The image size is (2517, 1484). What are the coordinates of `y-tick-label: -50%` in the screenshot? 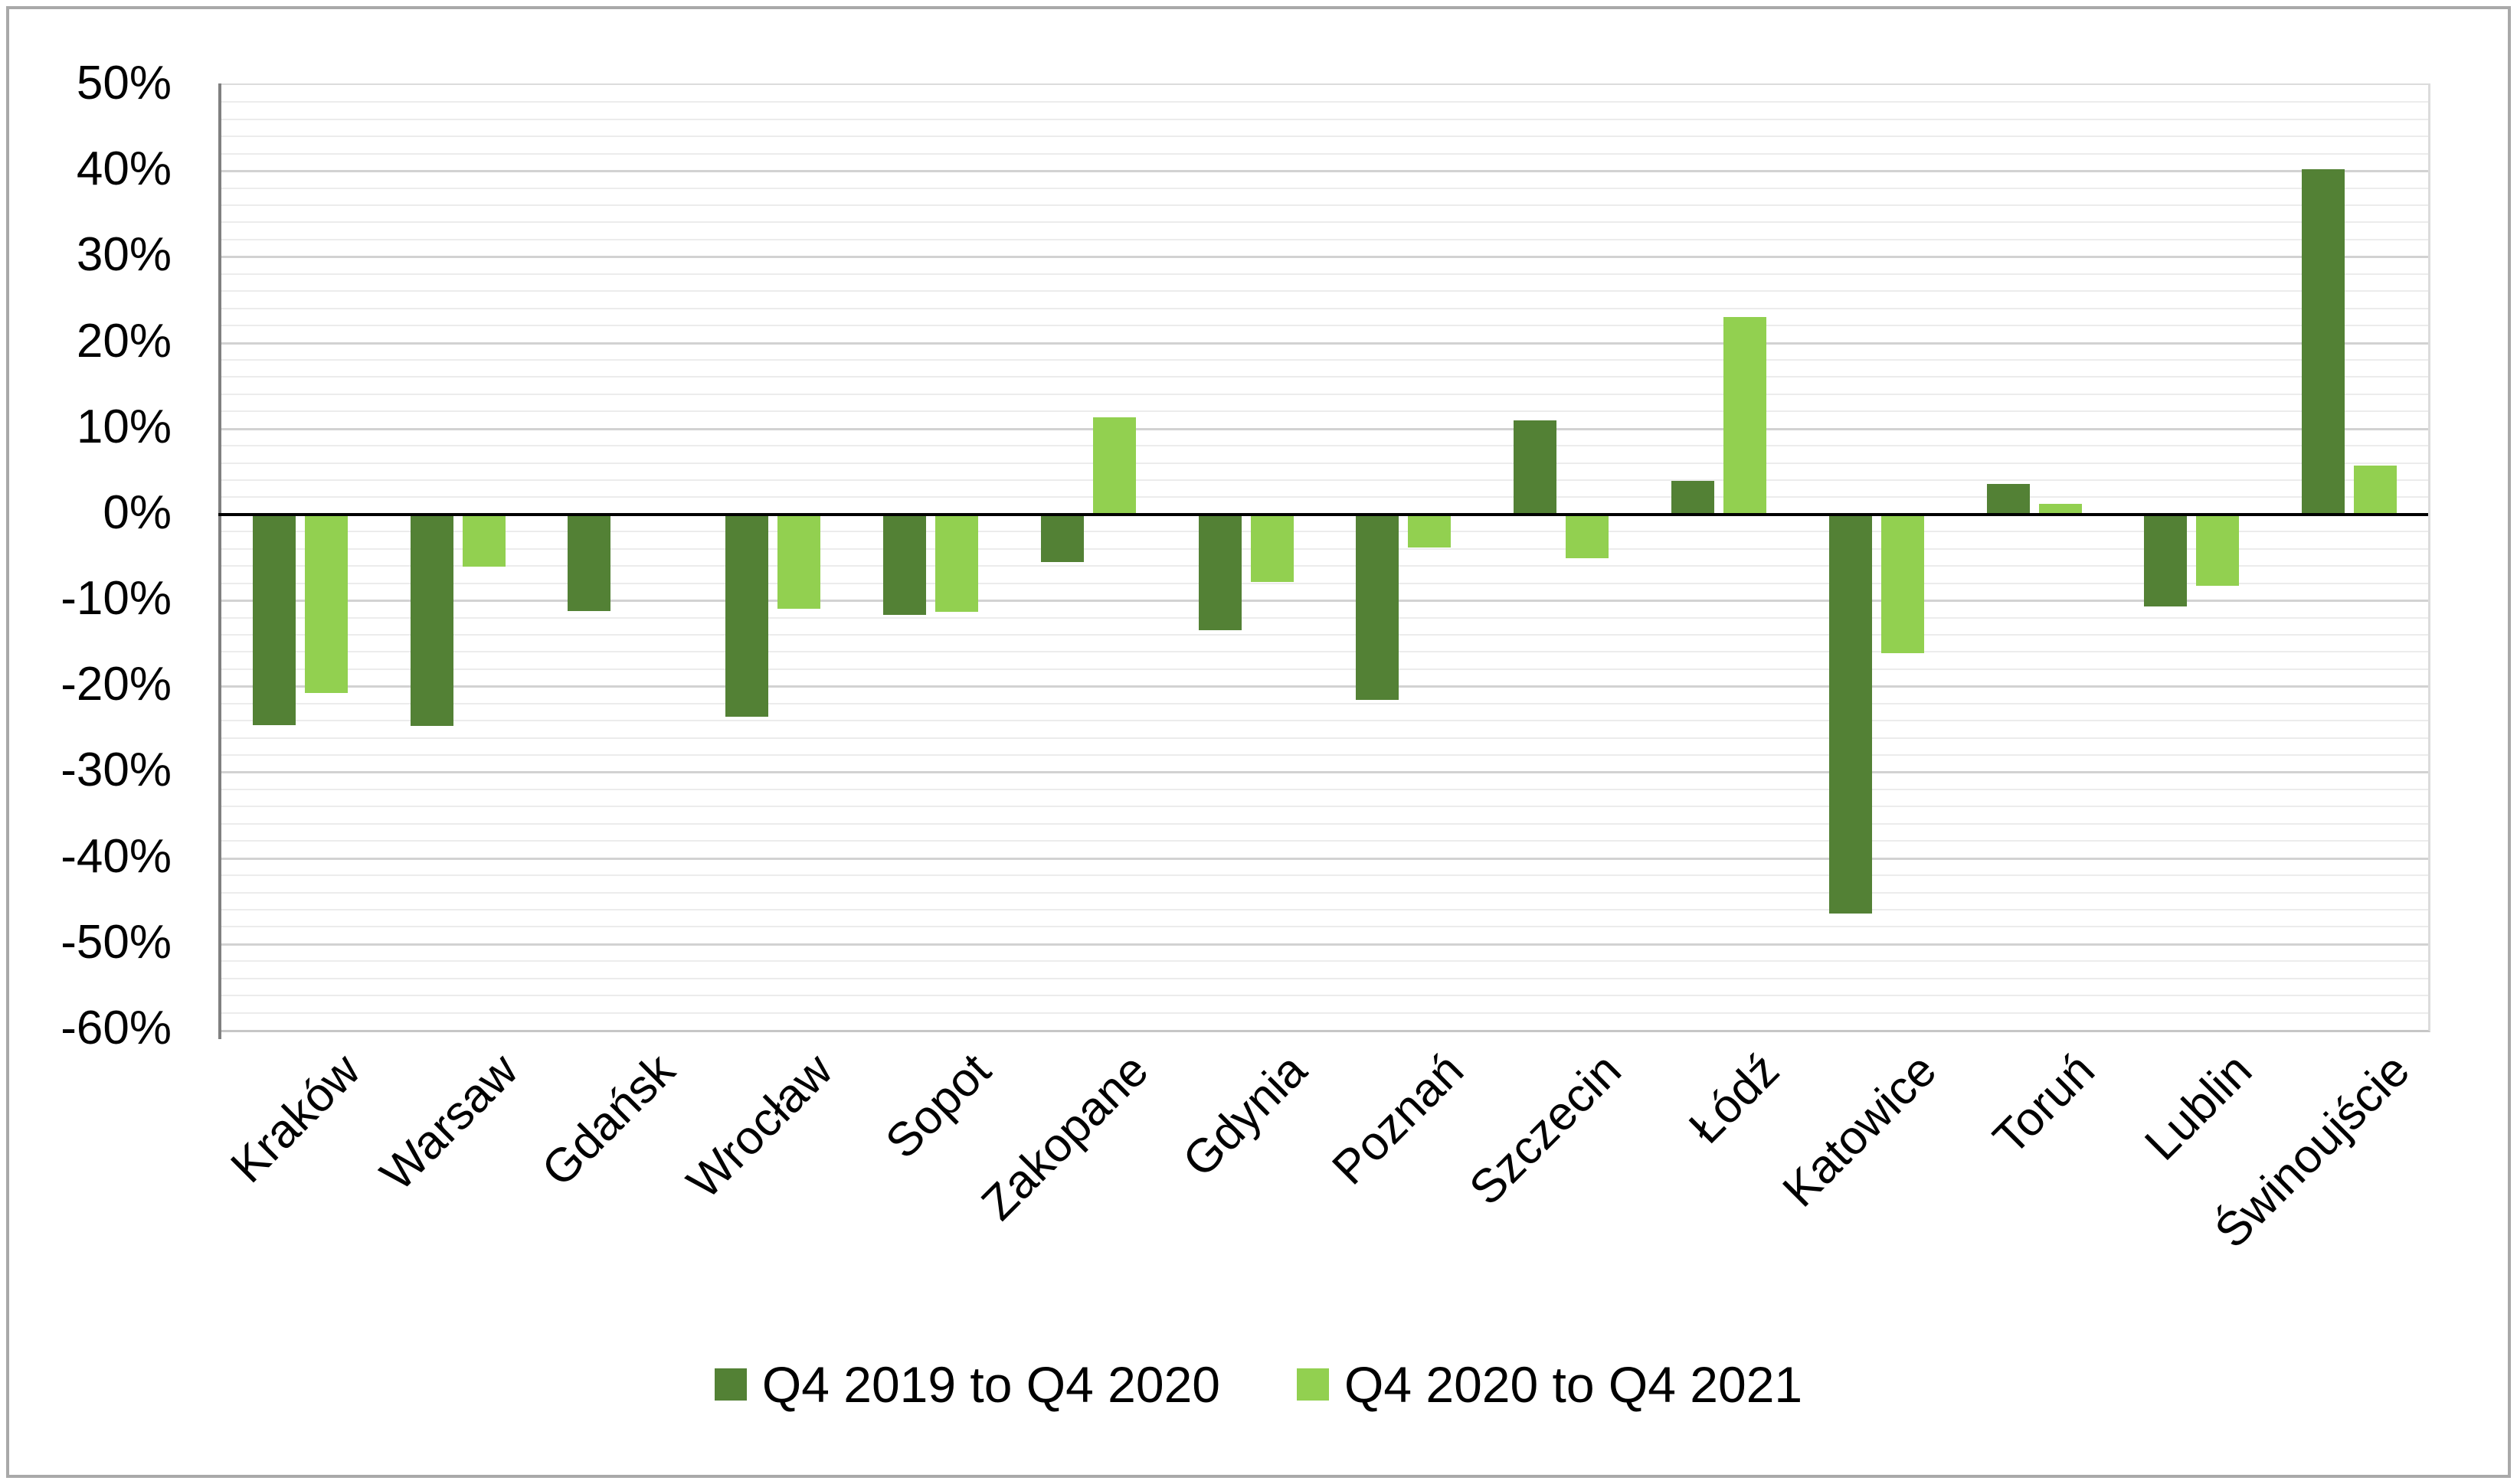 It's located at (116, 942).